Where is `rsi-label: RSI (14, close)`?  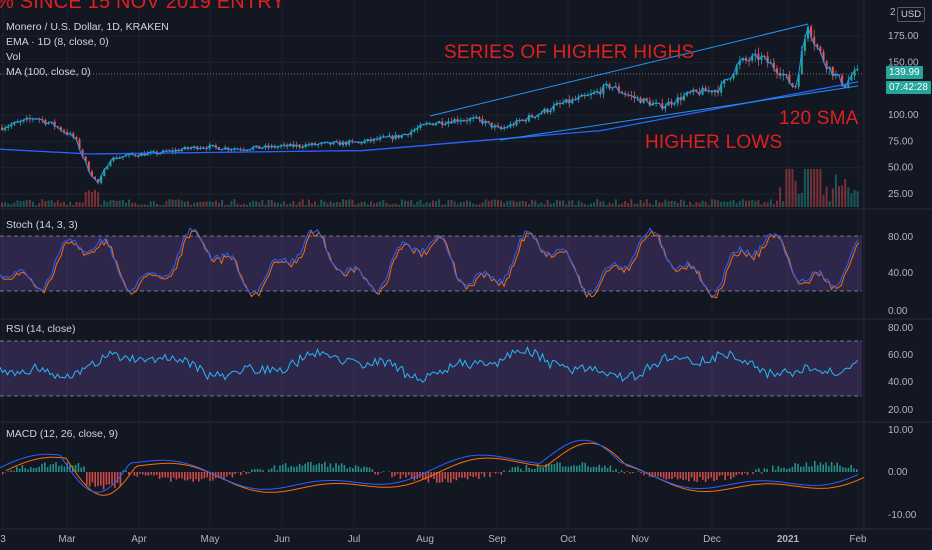
rsi-label: RSI (14, close) is located at coordinates (41, 329).